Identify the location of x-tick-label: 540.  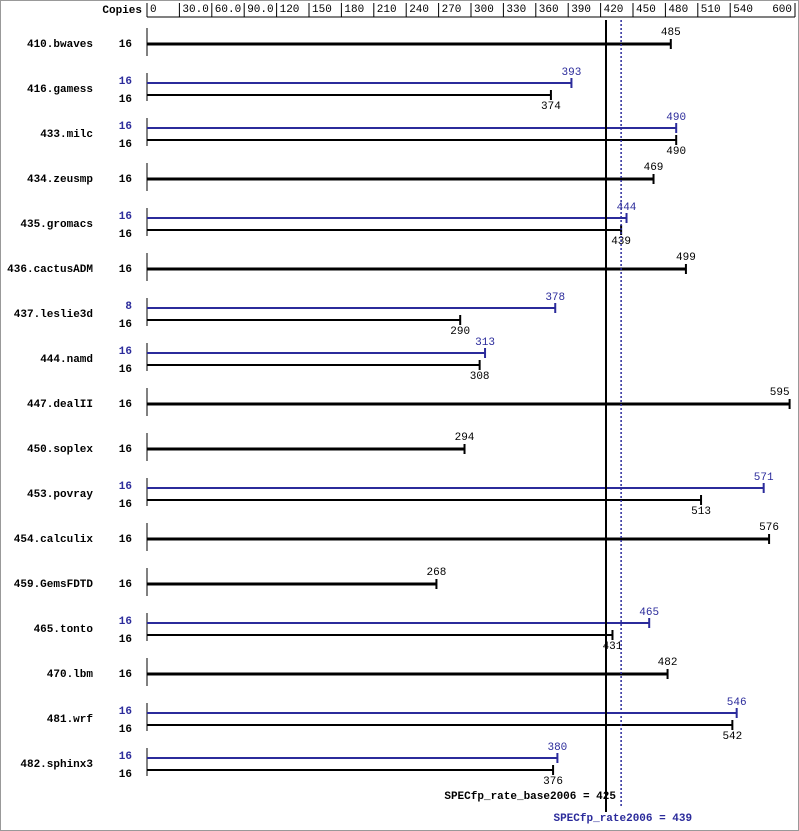
(743, 10).